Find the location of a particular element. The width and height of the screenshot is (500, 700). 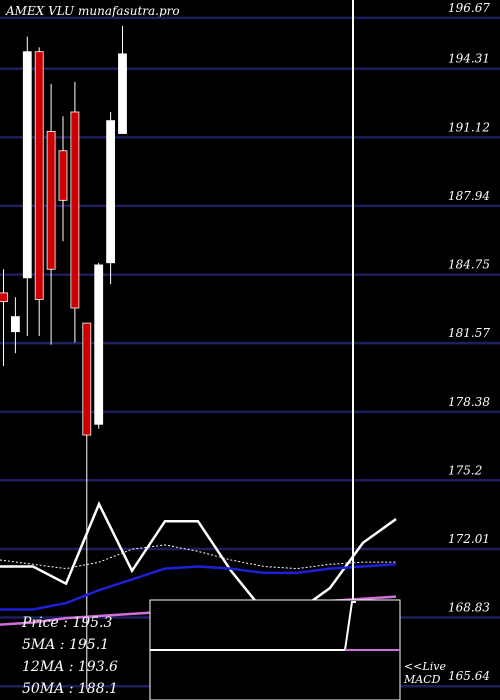

y-tick-label: 178.38 is located at coordinates (469, 402).